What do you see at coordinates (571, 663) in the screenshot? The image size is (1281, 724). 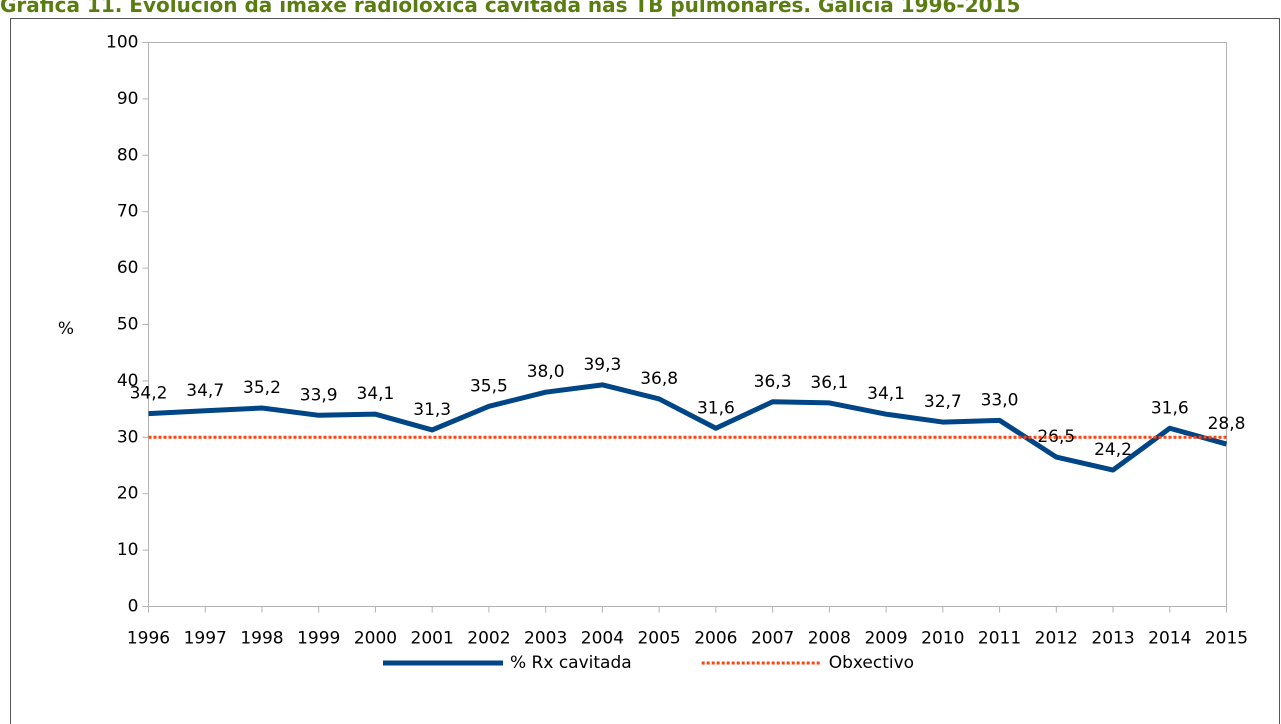 I see `legend-label: % Rx cavitada` at bounding box center [571, 663].